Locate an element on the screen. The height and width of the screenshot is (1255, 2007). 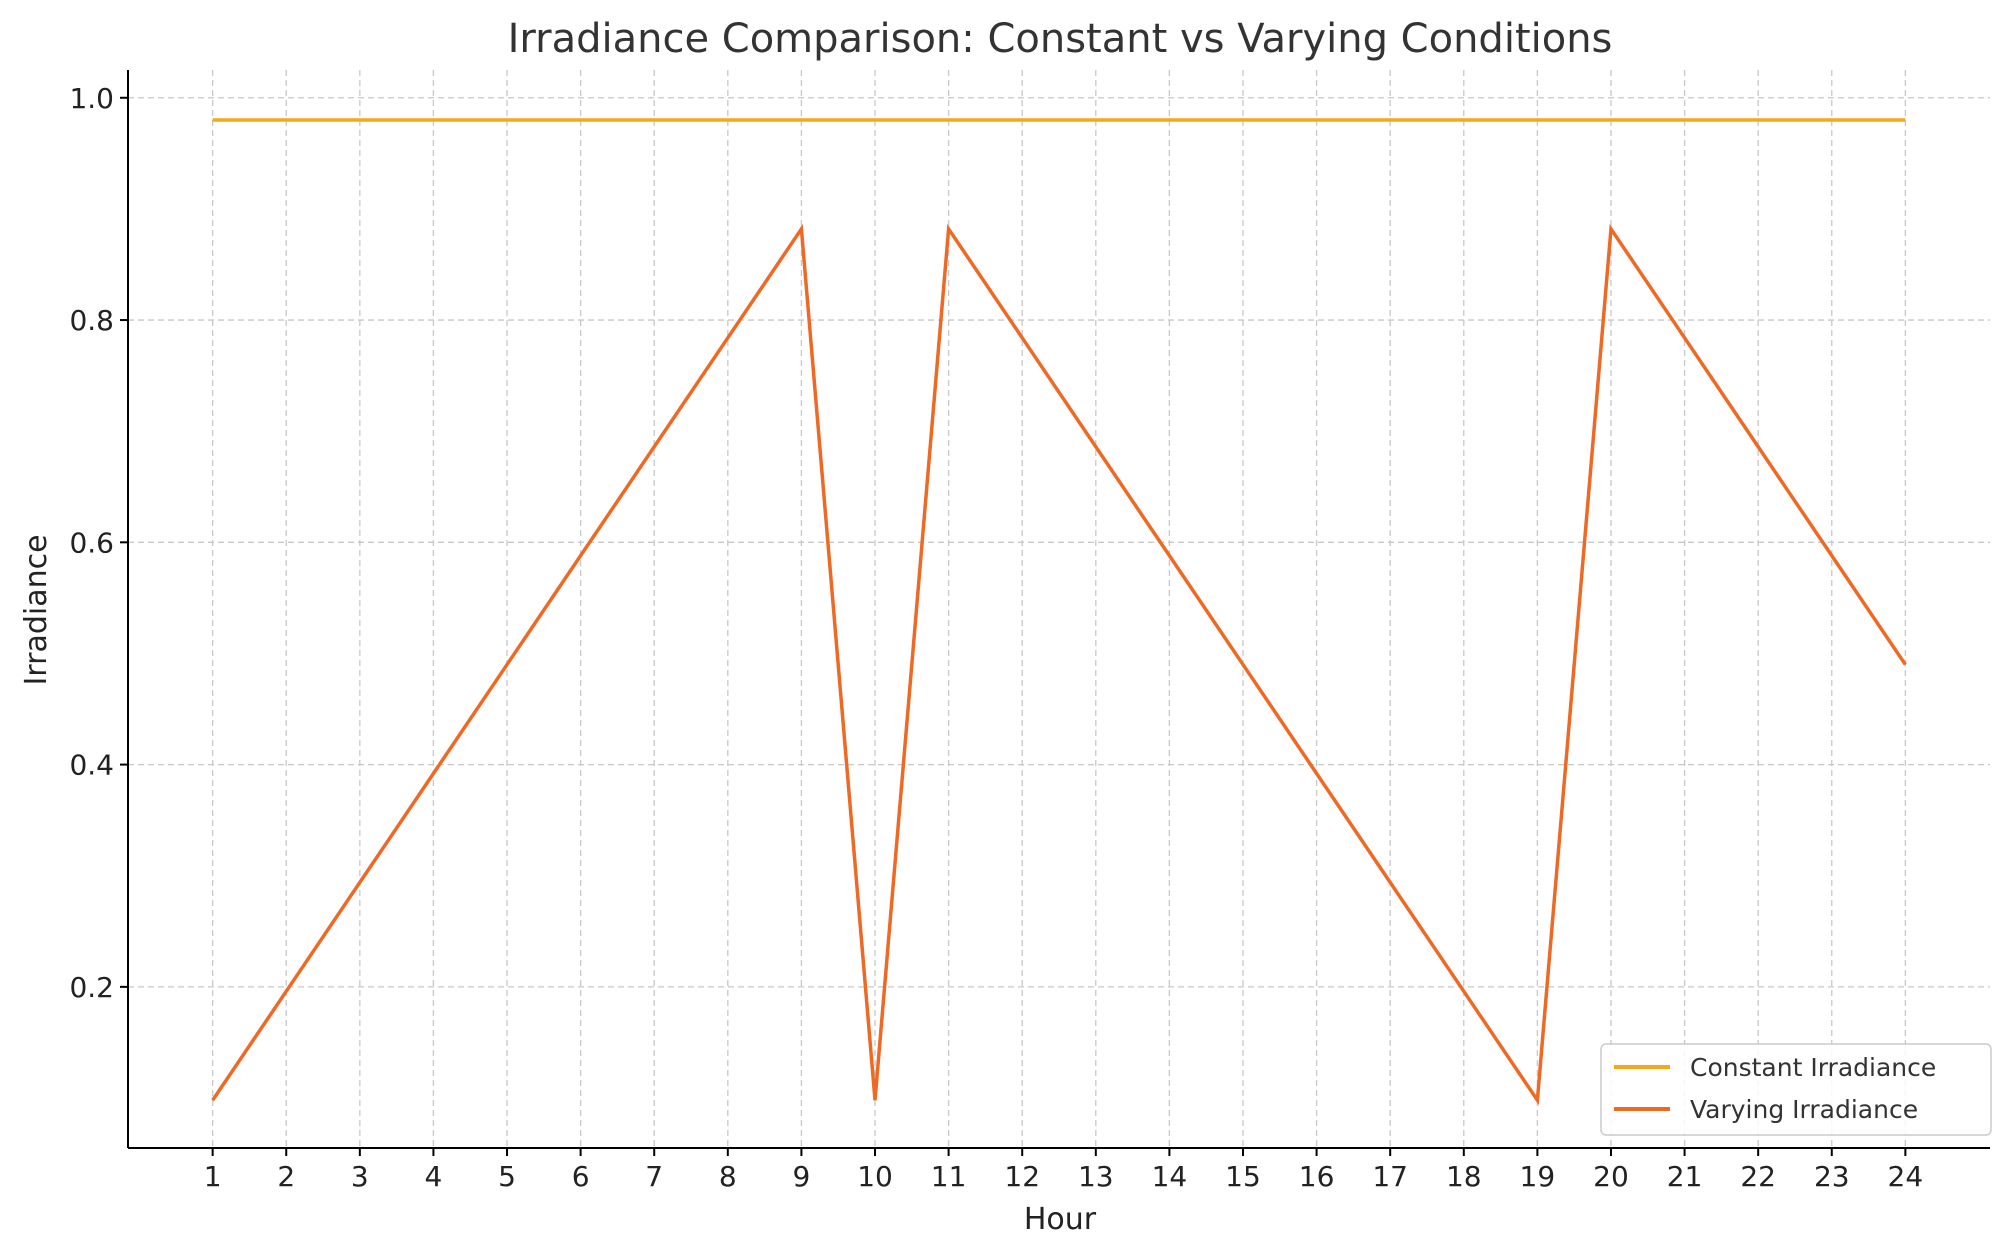
x-tick-label: 16 is located at coordinates (1317, 1176).